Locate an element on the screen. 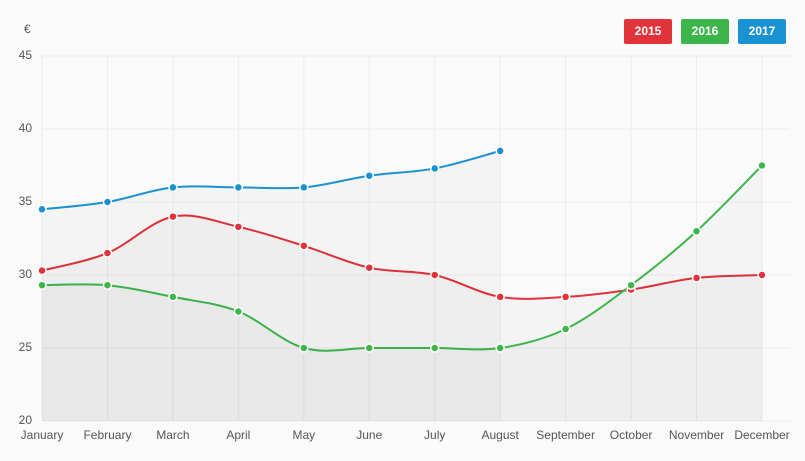  legend-label: 2015 is located at coordinates (648, 31).